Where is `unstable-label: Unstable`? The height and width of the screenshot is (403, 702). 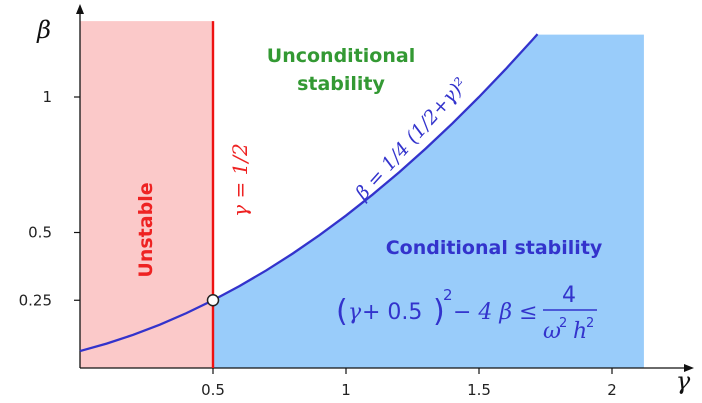 unstable-label: Unstable is located at coordinates (146, 229).